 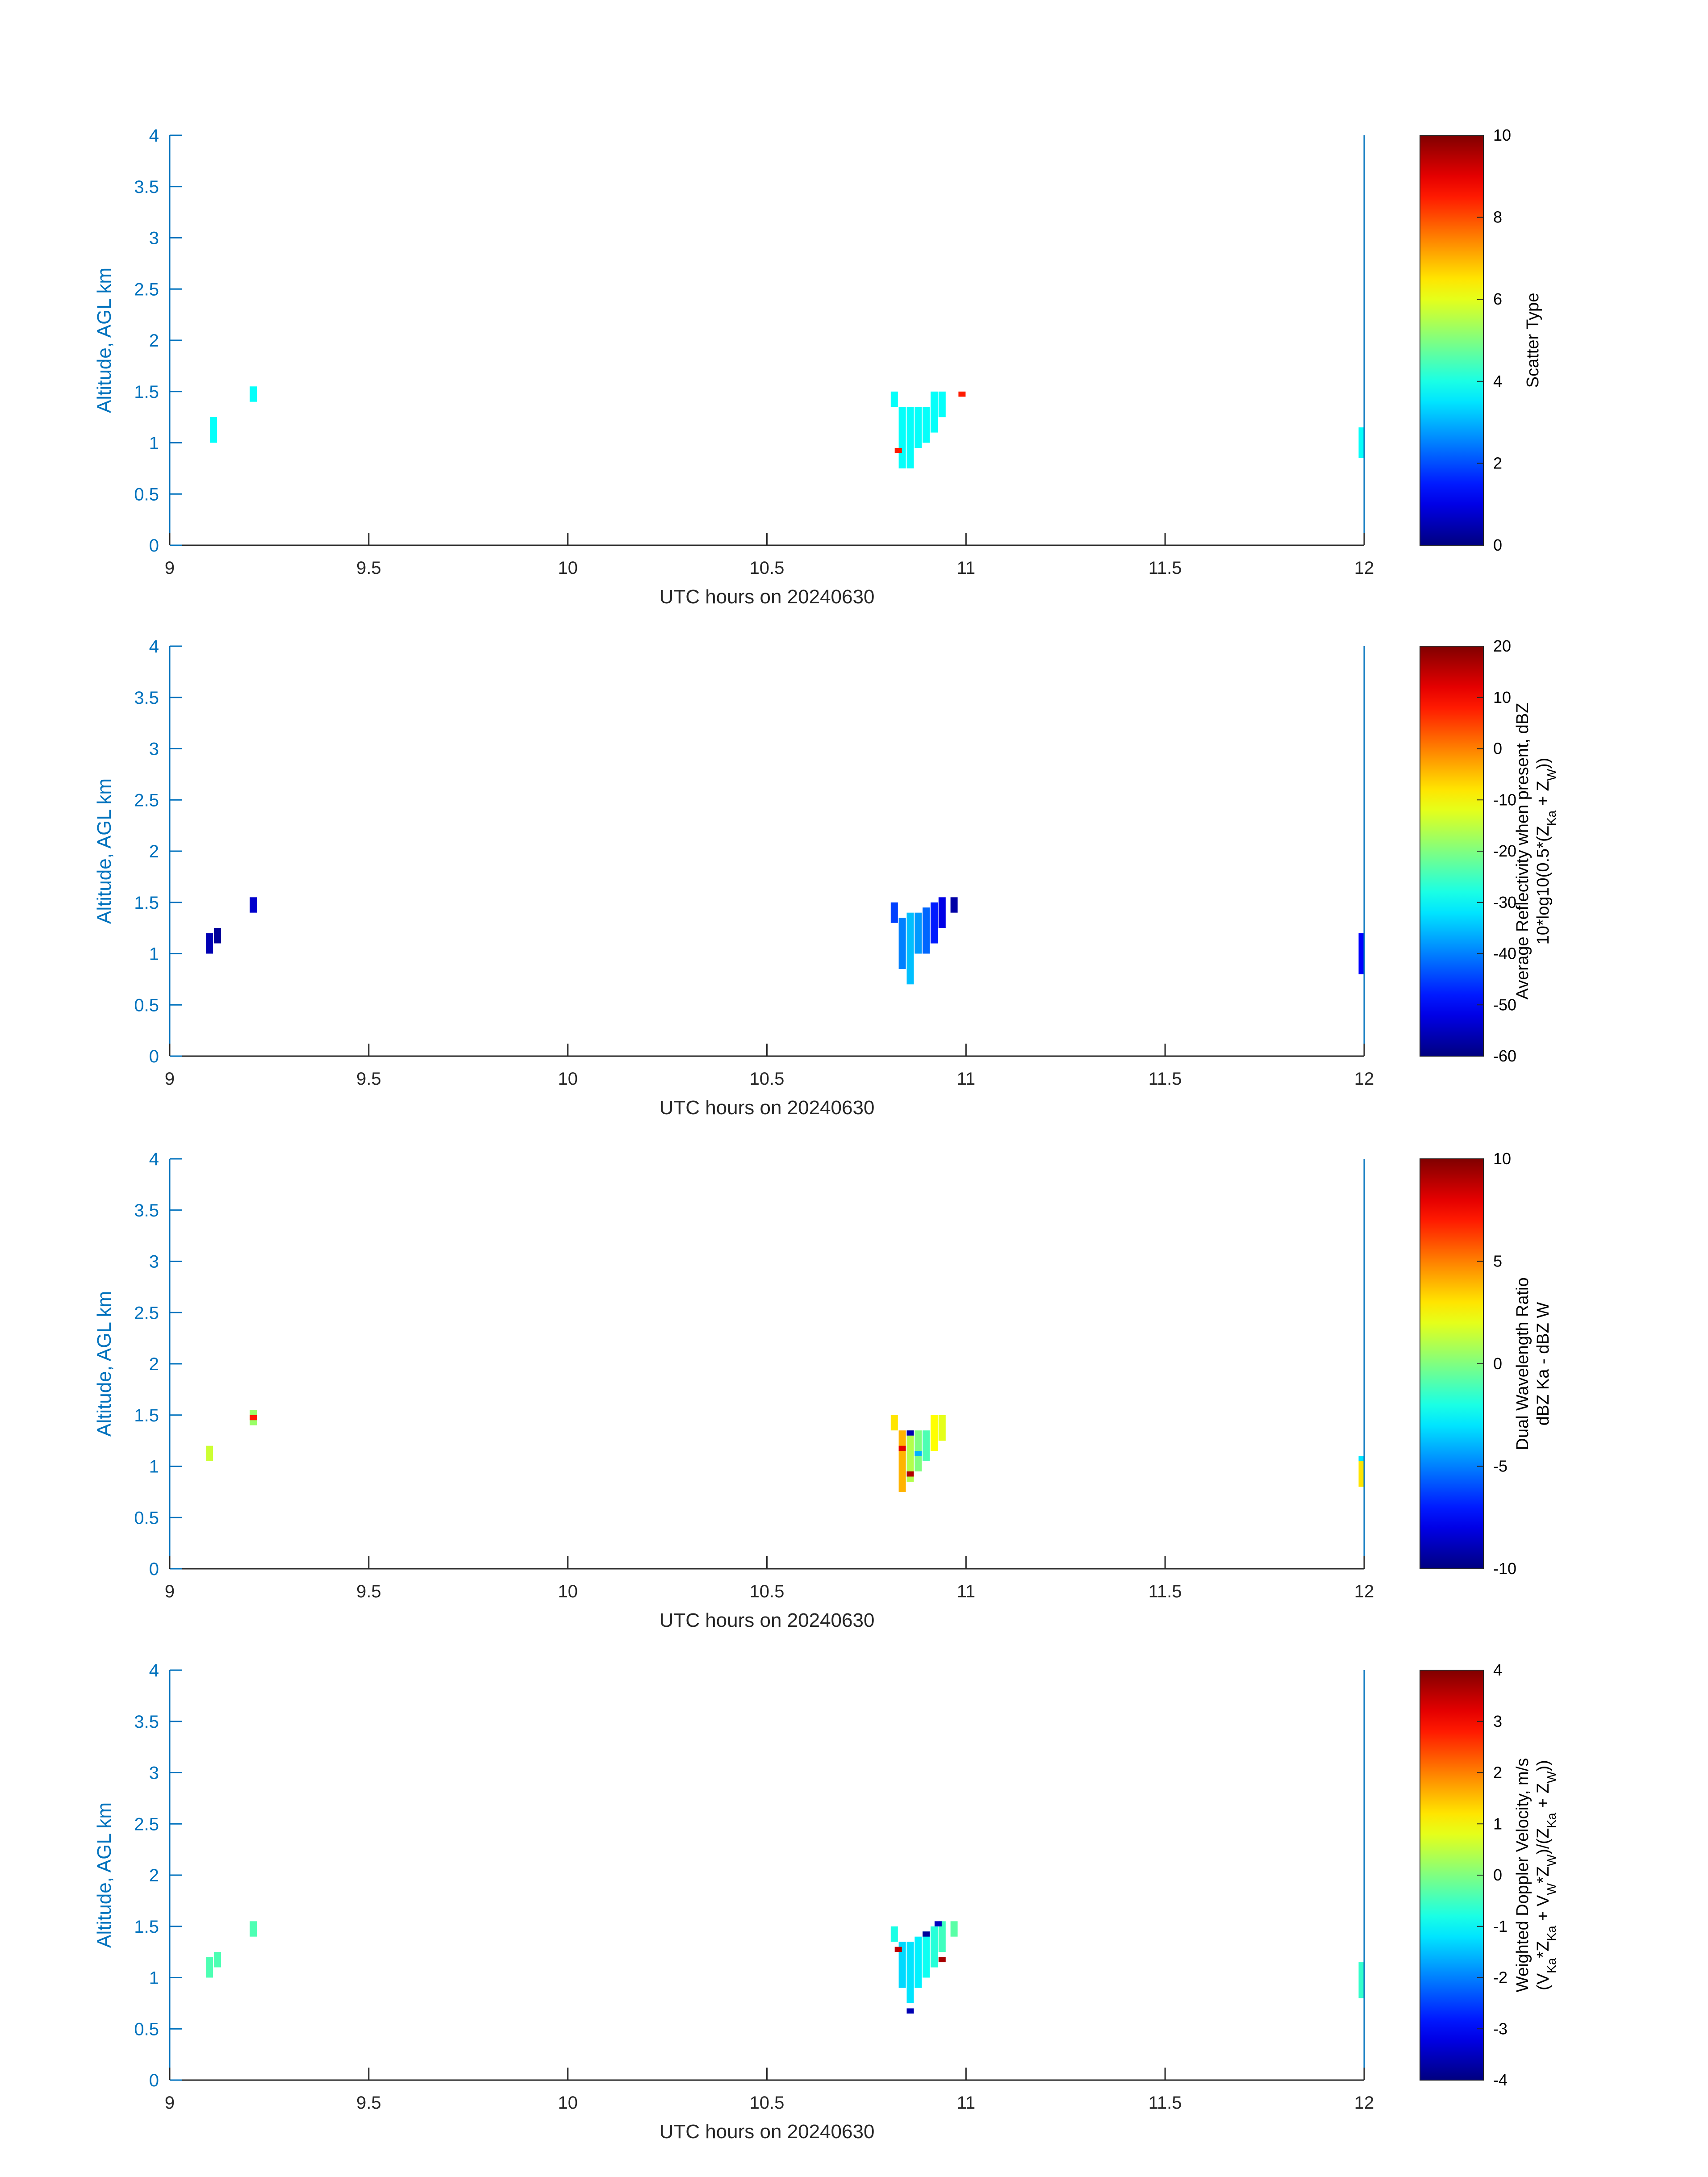 I want to click on x-tick-label: 9, so click(x=170, y=1079).